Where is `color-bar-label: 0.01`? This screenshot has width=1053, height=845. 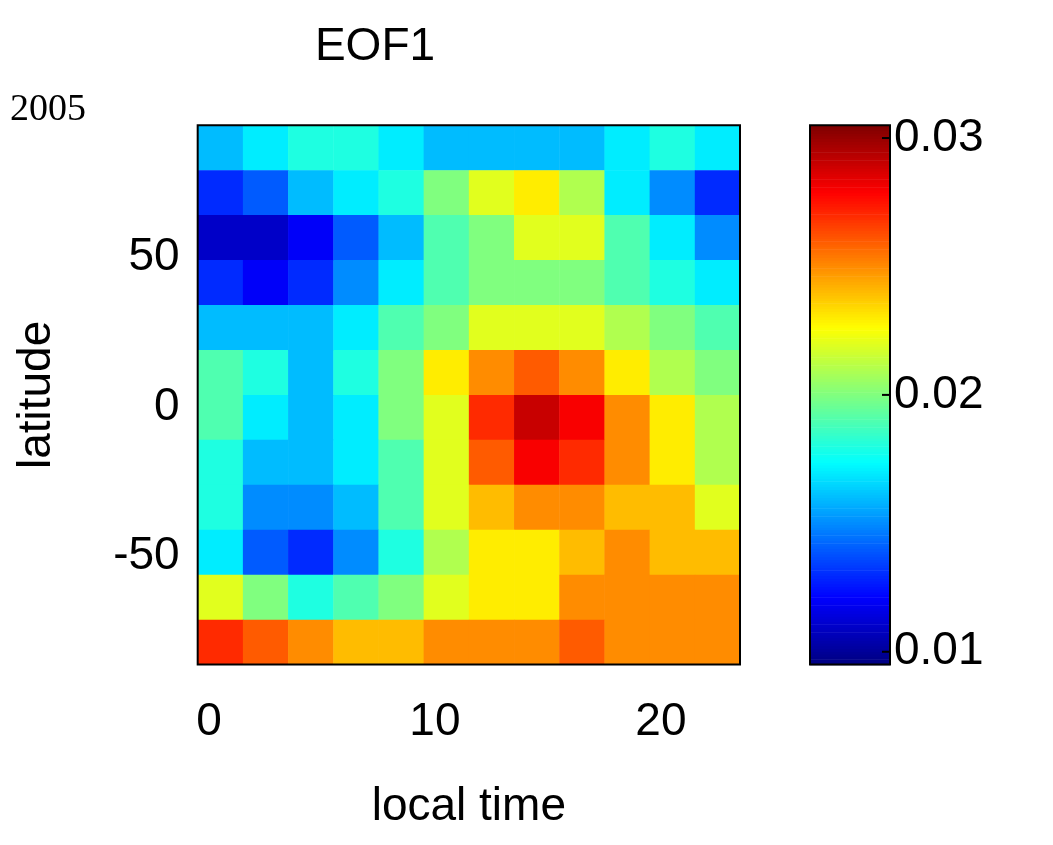 color-bar-label: 0.01 is located at coordinates (939, 648).